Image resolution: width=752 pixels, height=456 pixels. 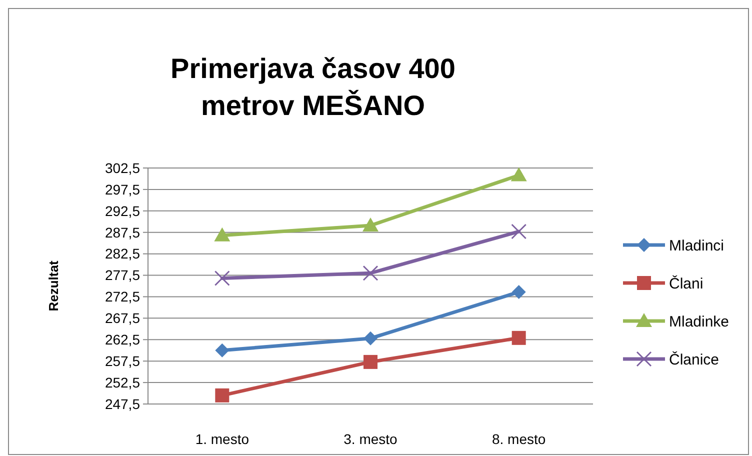 I want to click on y-tick-label: 267,5, so click(x=122, y=318).